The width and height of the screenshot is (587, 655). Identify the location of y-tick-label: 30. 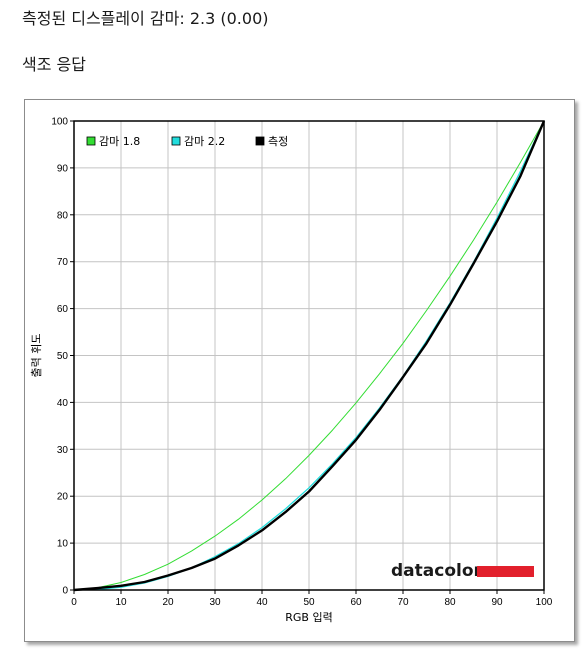
(63, 450).